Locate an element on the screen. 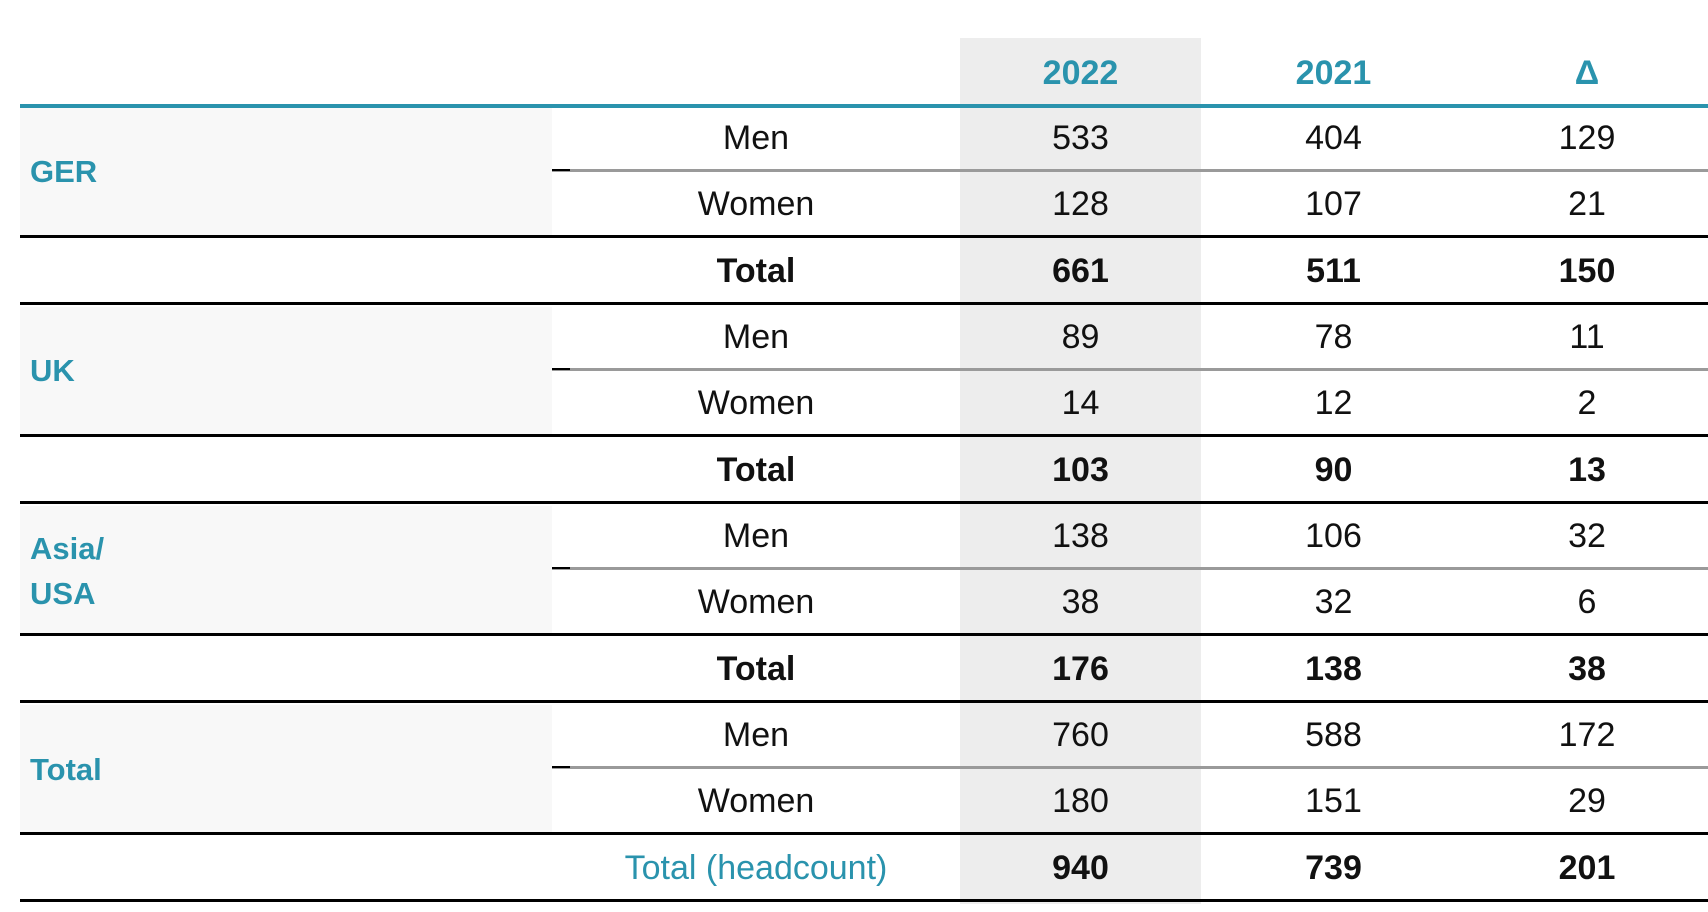  cell-2022: 760 is located at coordinates (1080, 735).